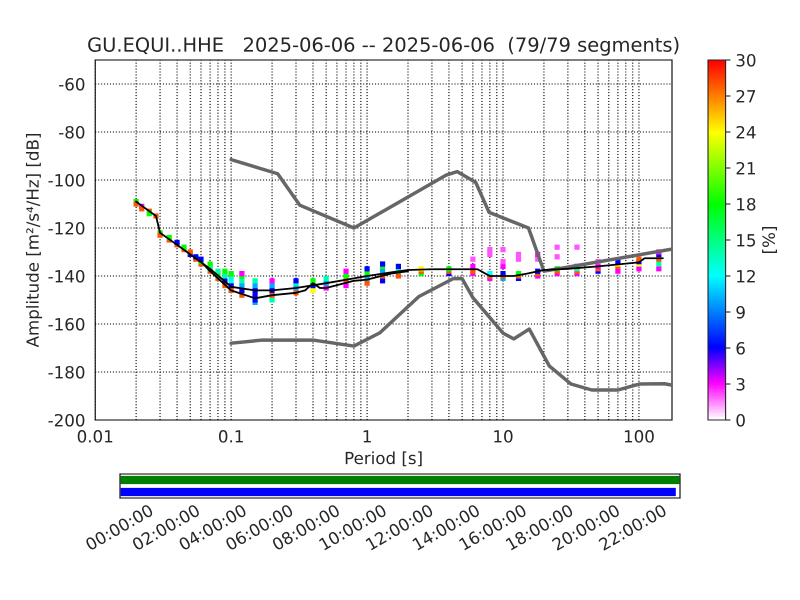  I want to click on color-bar-label: 27, so click(746, 96).